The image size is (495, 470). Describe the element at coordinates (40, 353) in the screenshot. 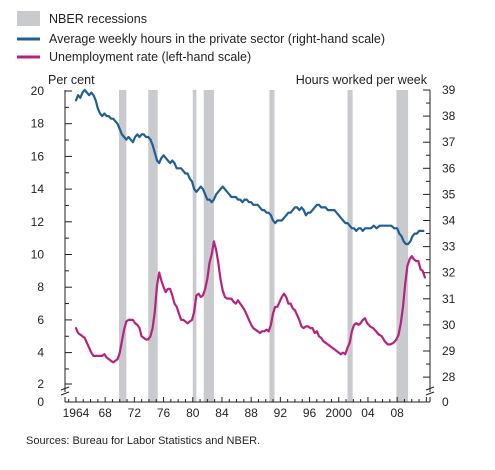

I see `left-tick-label: 4` at that location.